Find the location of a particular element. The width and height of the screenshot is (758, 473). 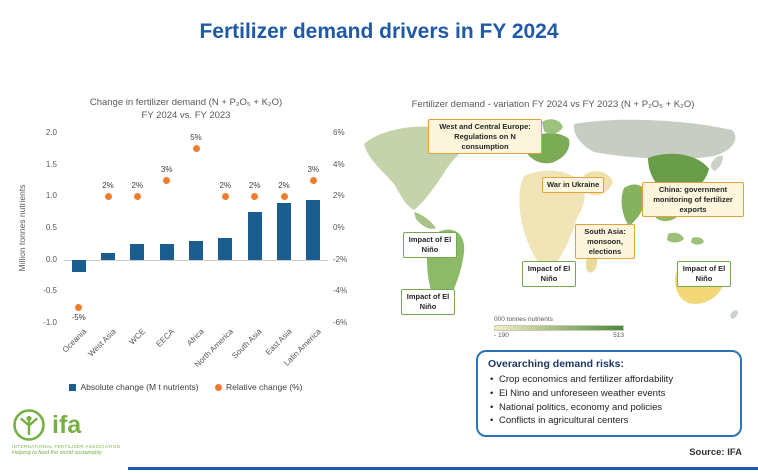

point-west-asia is located at coordinates (108, 196).